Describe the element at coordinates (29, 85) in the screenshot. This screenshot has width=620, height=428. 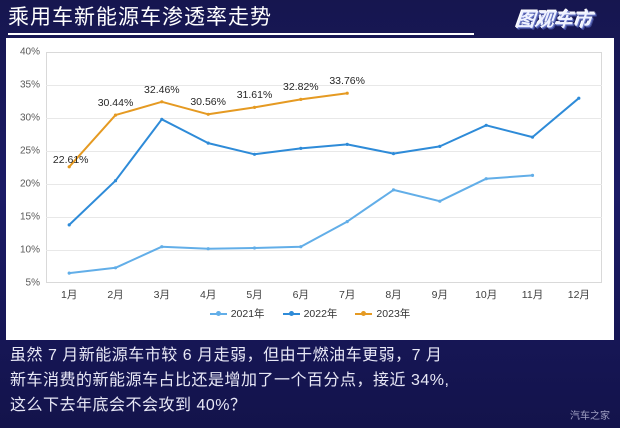
I see `y-axis-tick-label: 35%` at that location.